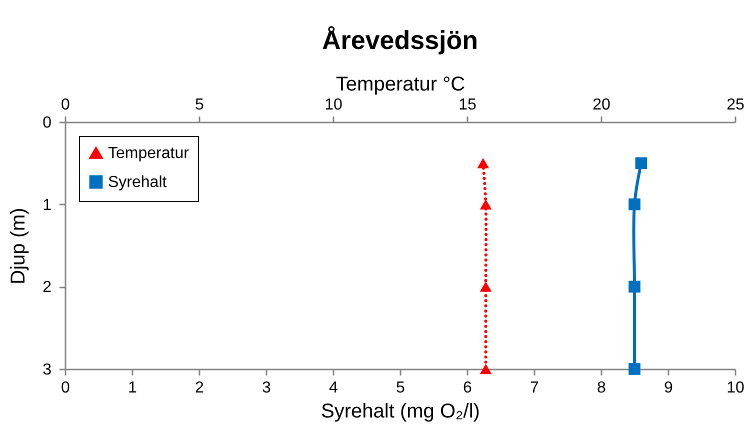 This screenshot has width=749, height=441. Describe the element at coordinates (333, 105) in the screenshot. I see `x2-tick-label: 10` at that location.